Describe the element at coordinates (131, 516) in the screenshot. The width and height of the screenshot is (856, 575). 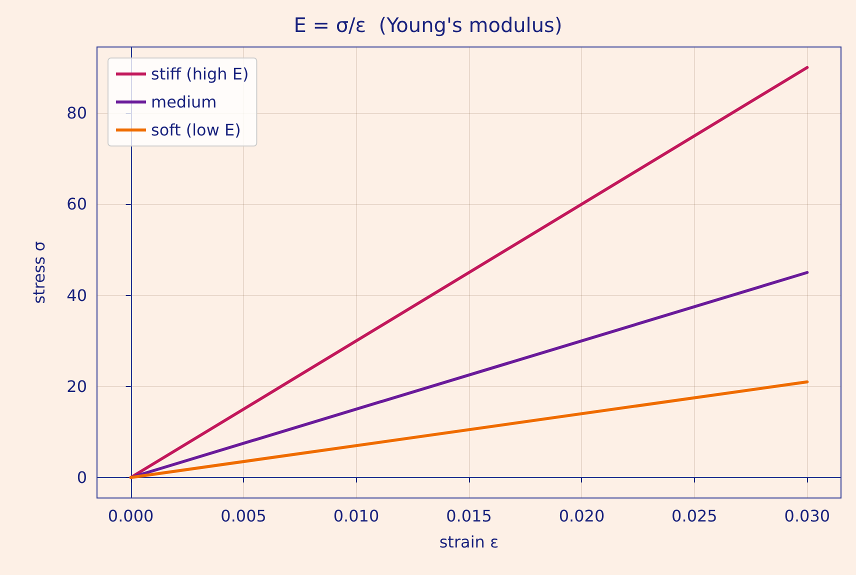
I see `x-tick-label: 0.000` at that location.